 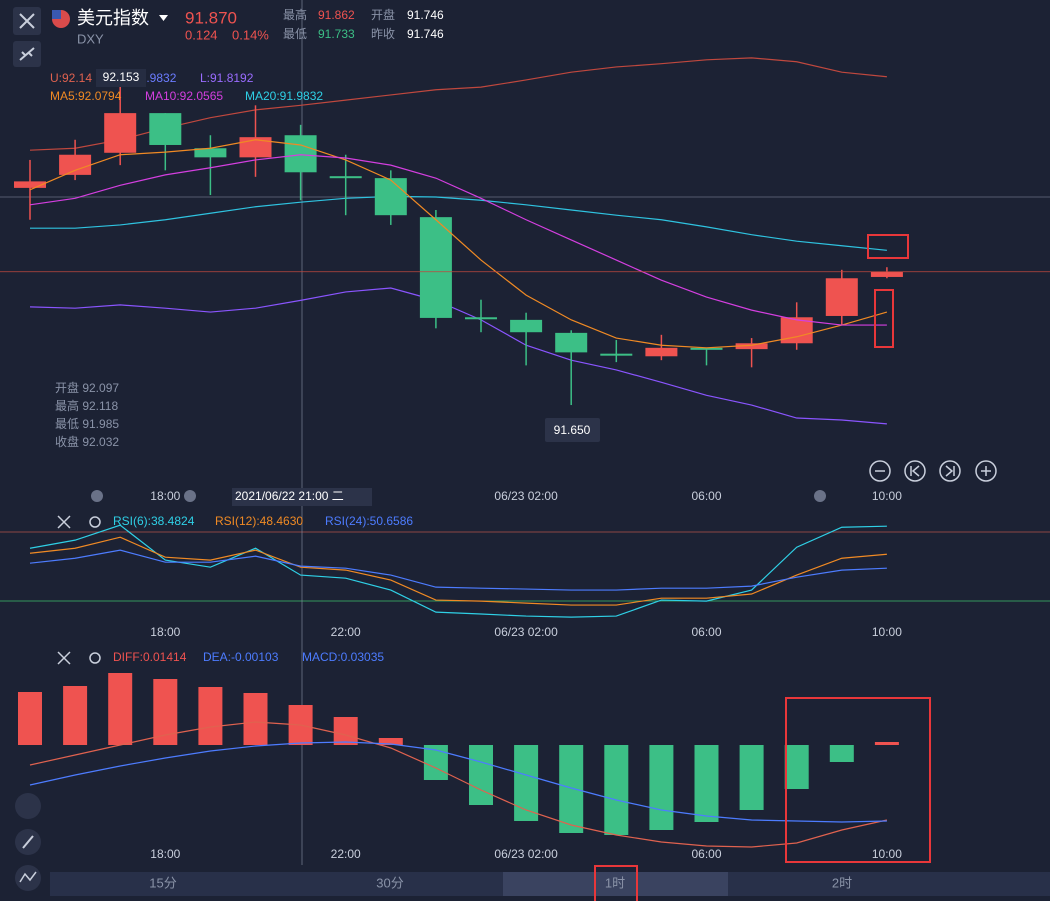 What do you see at coordinates (241, 657) in the screenshot?
I see `legend-dea: DEA:-0.00103` at bounding box center [241, 657].